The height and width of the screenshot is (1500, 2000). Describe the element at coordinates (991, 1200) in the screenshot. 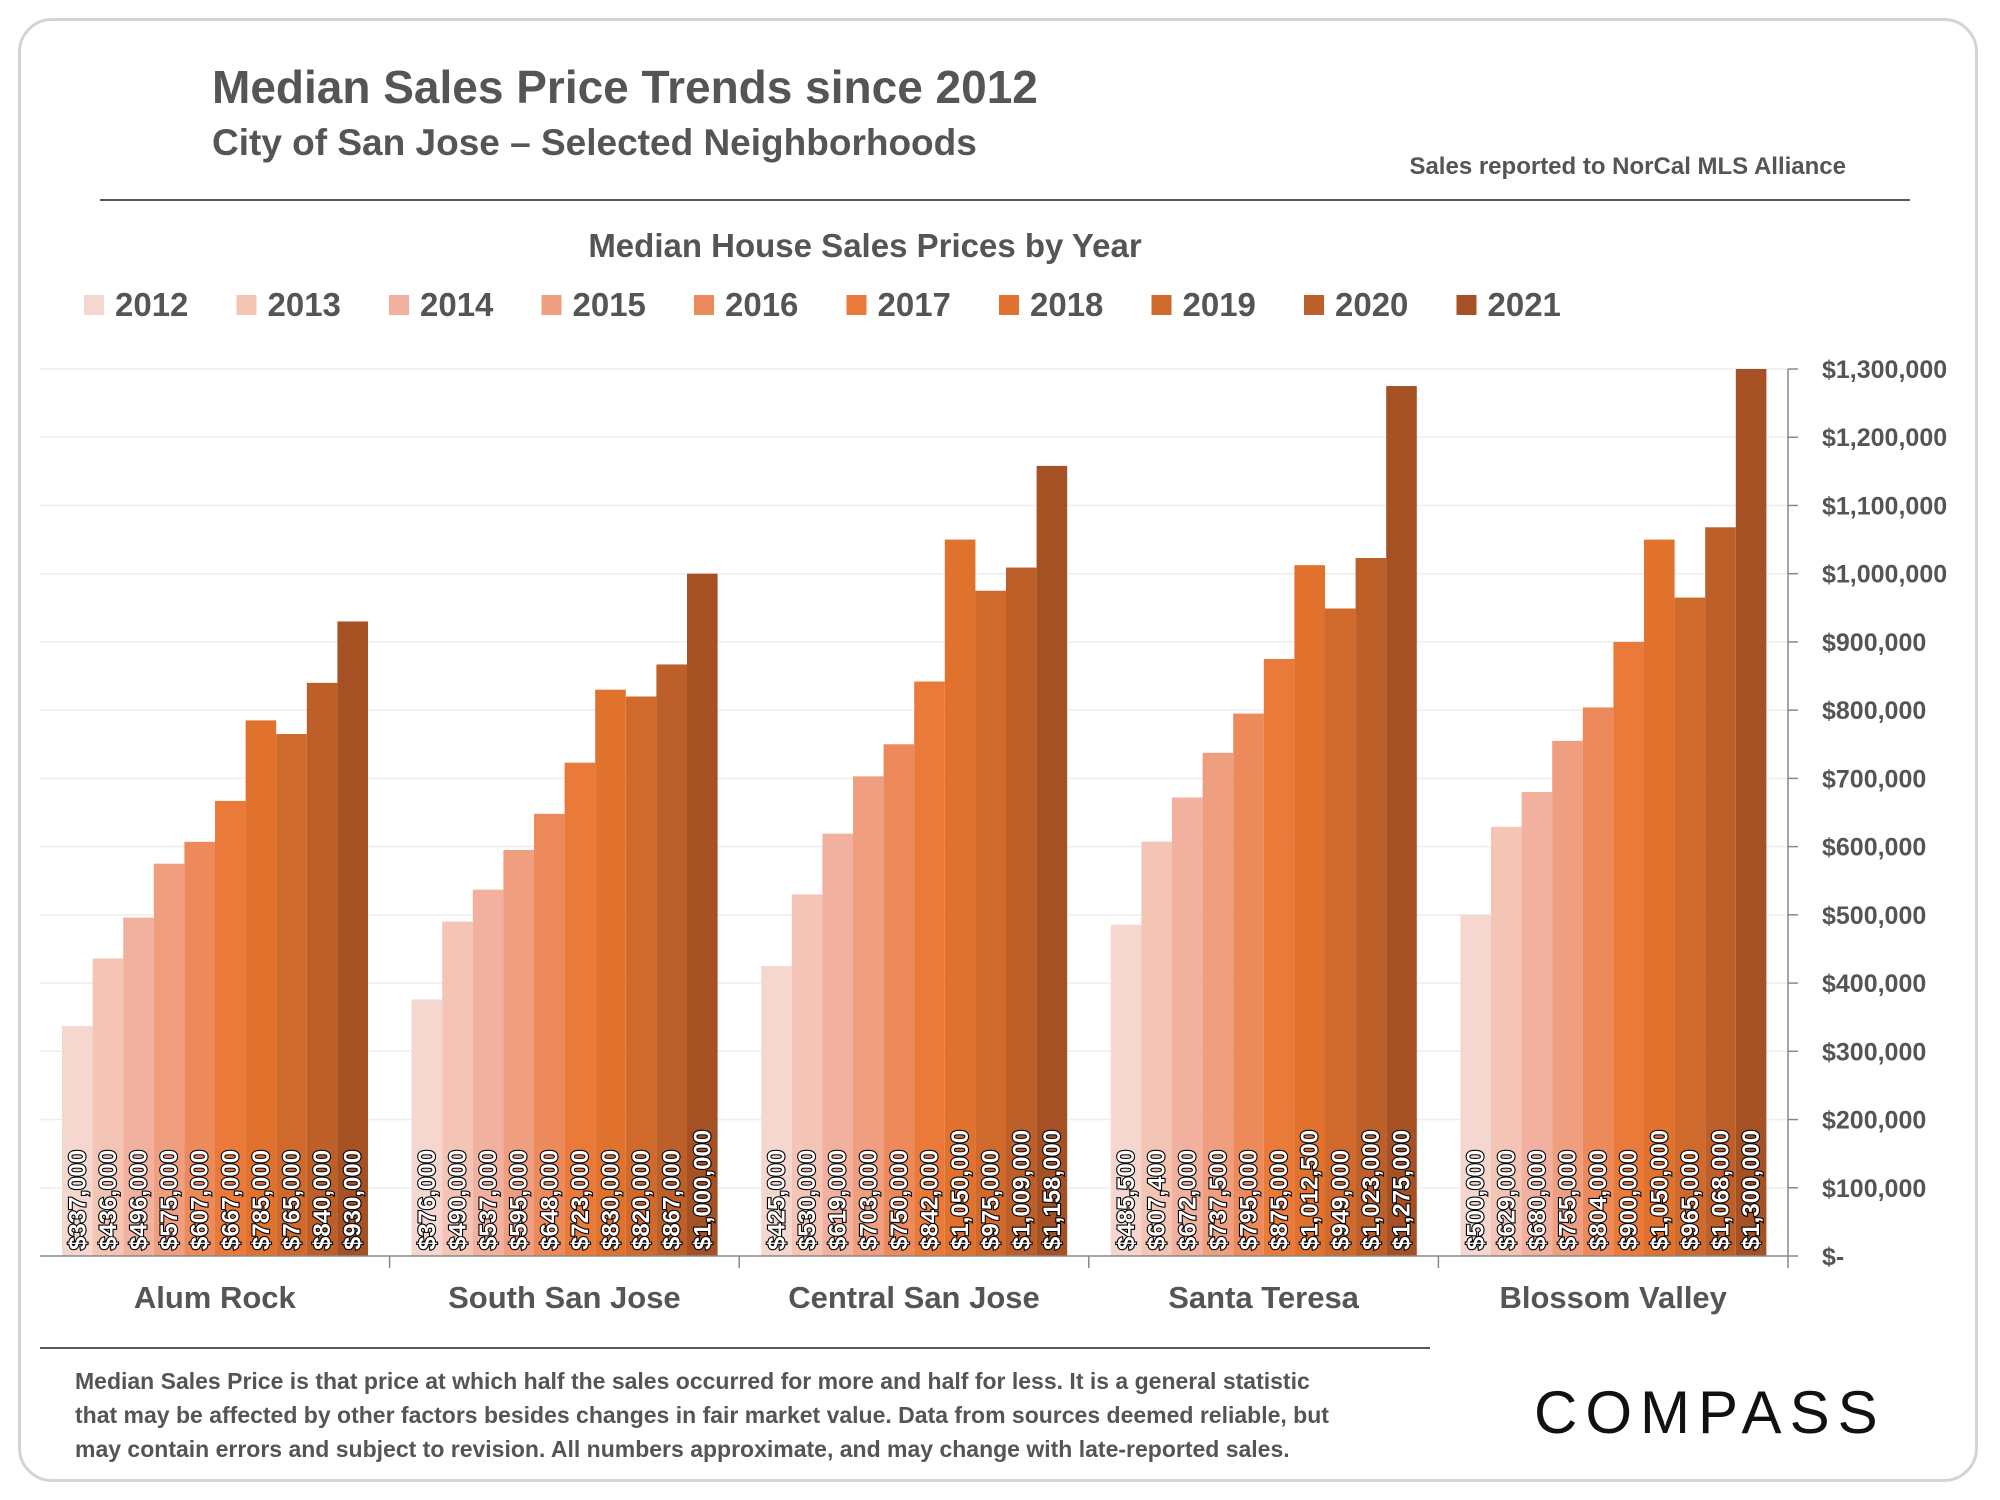

I see `bar-data-label: $975,000` at that location.